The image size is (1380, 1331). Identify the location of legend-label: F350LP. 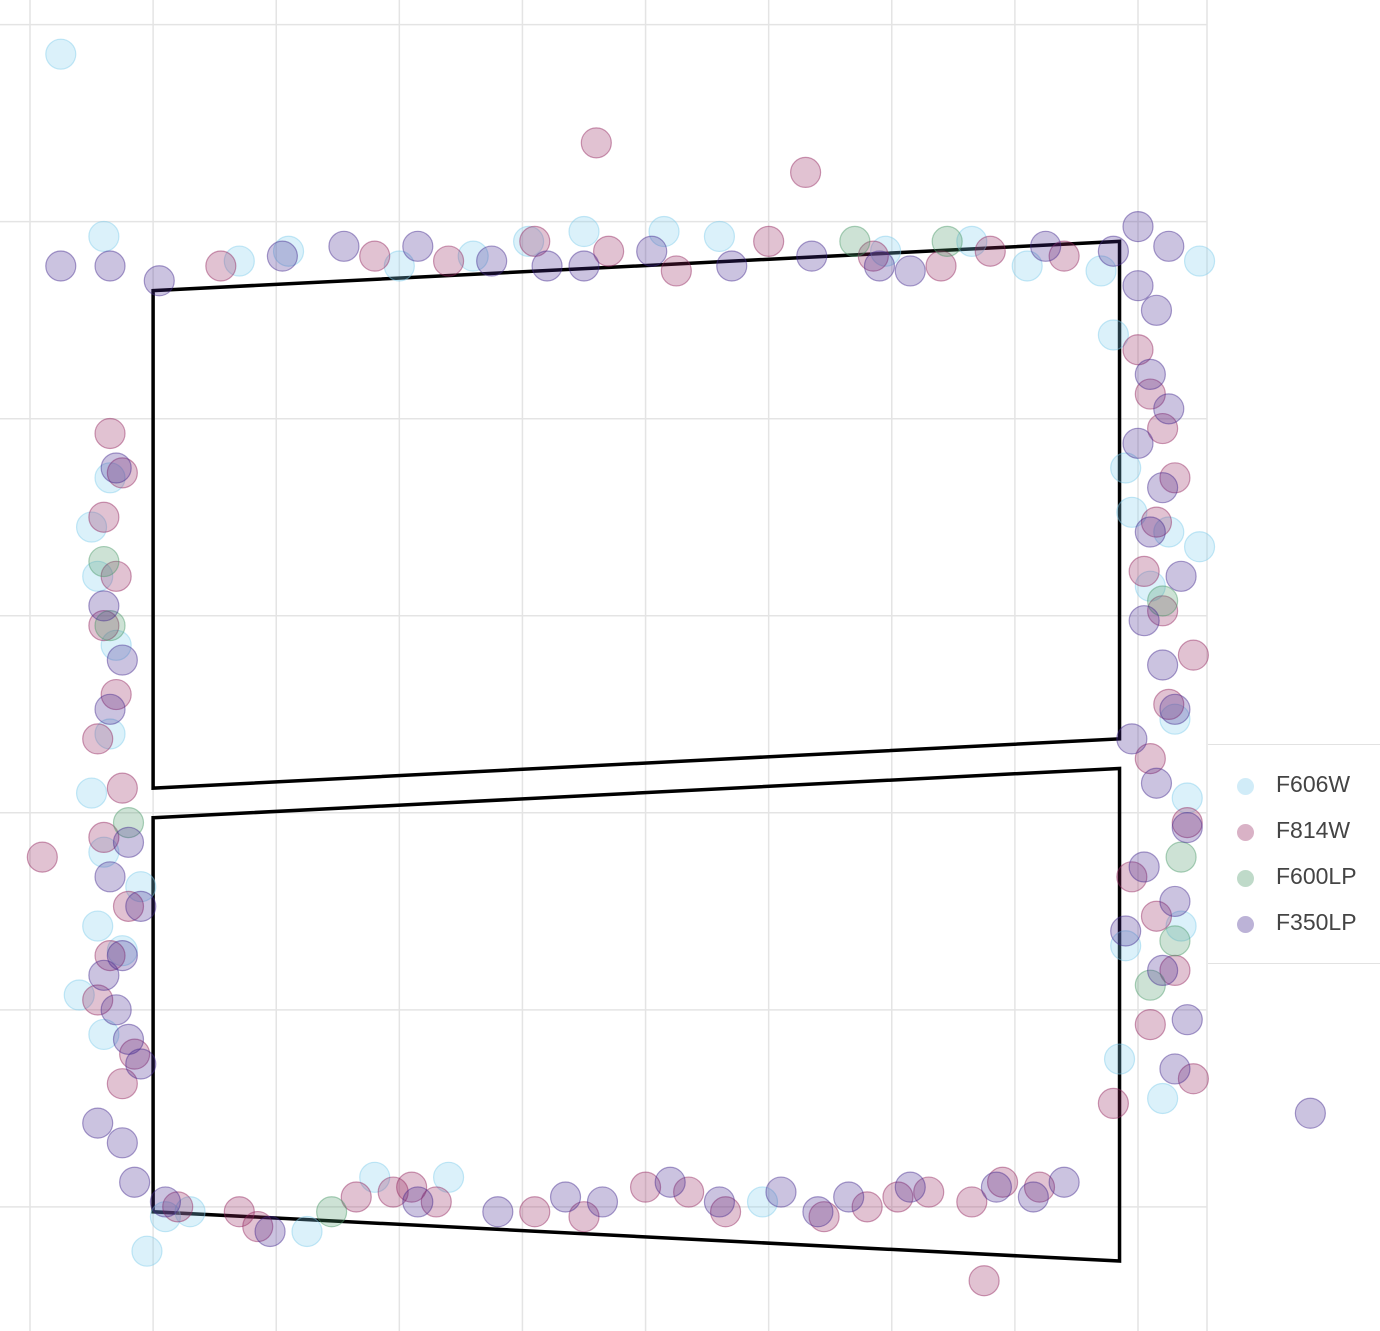
(1316, 922).